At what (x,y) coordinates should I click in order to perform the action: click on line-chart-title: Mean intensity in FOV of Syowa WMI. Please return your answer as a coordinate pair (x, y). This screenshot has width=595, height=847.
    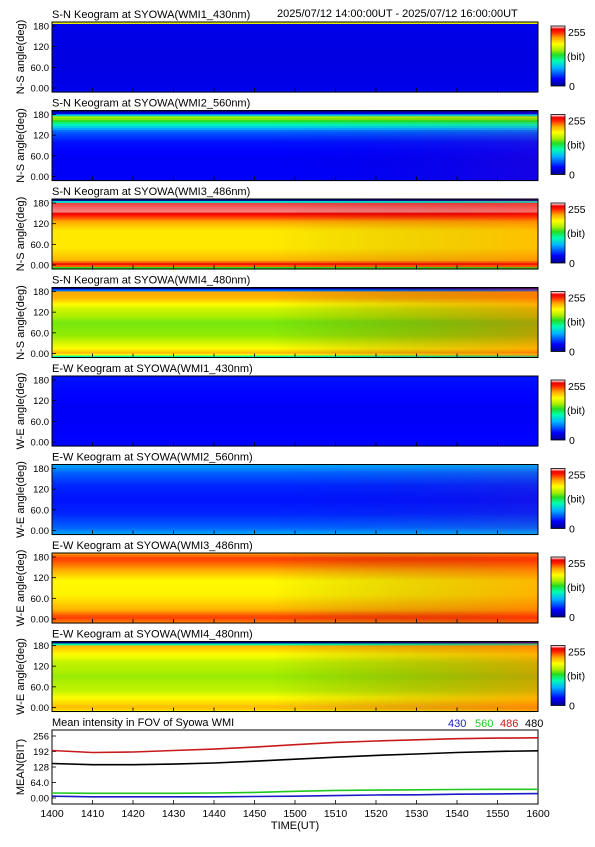
    Looking at the image, I should click on (143, 723).